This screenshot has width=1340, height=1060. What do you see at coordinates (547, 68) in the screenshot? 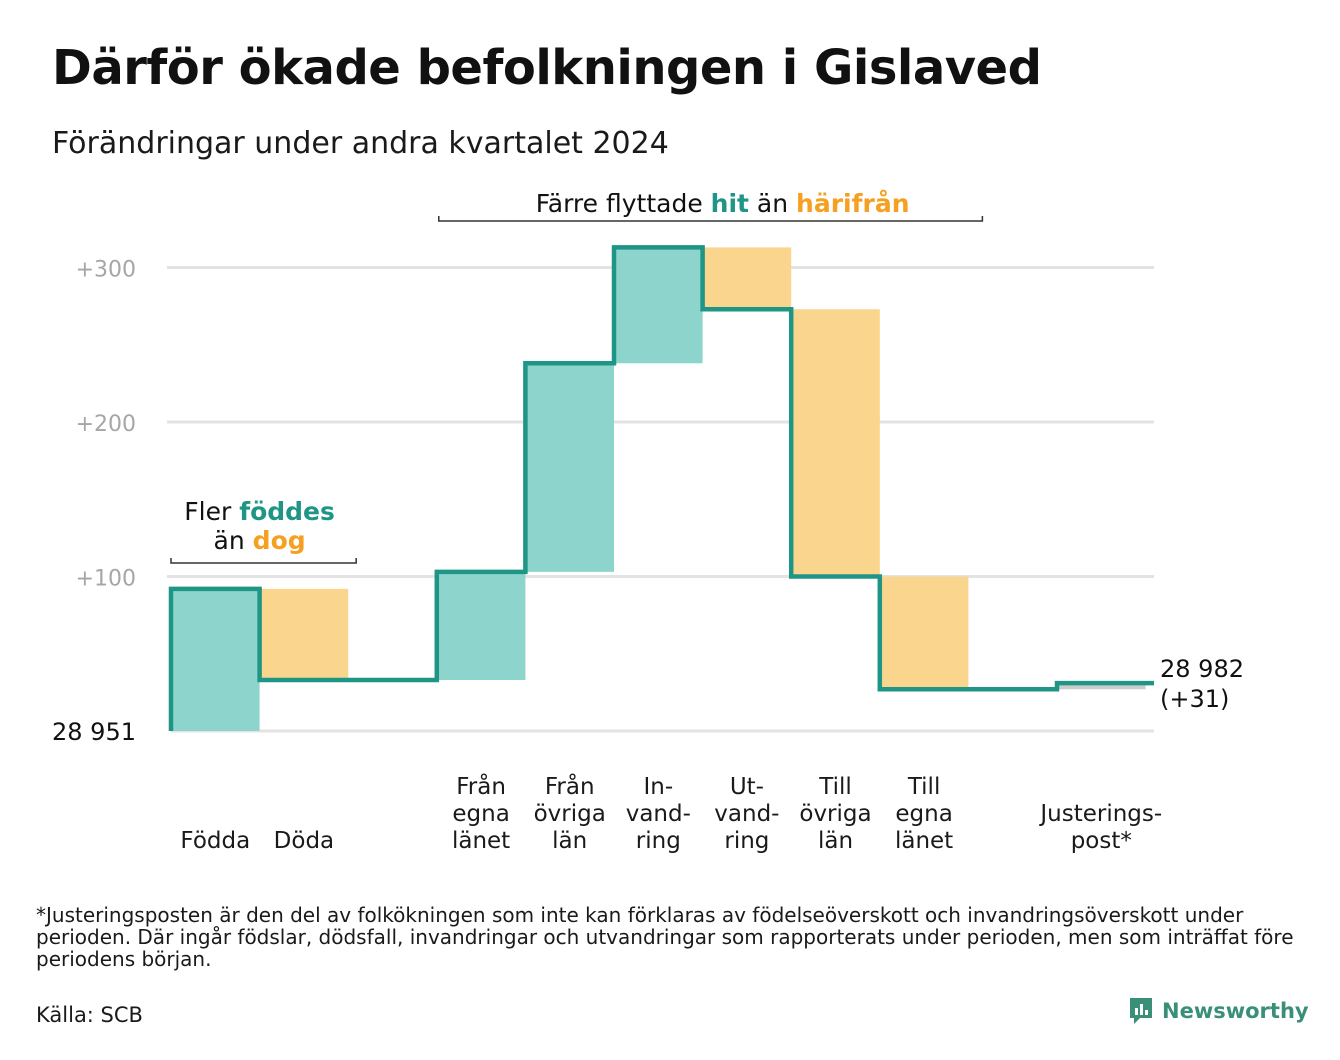
I see `chart-title: Därför ökade befolkningen i Gislaved` at bounding box center [547, 68].